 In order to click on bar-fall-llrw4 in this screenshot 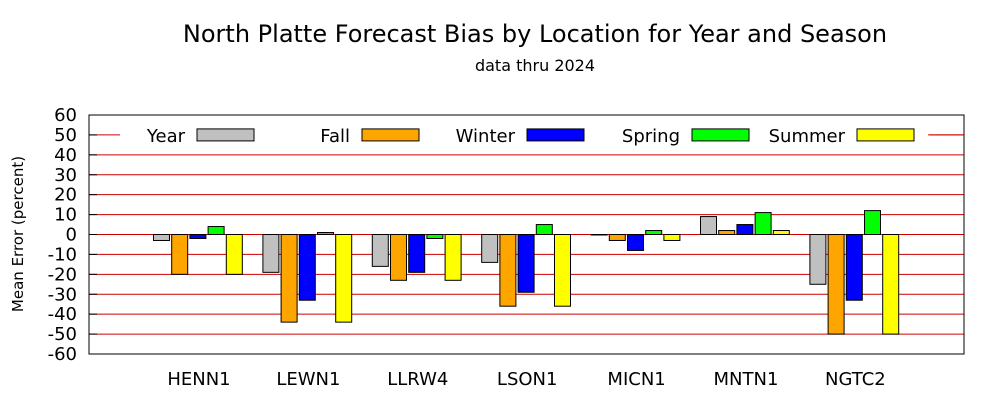, I will do `click(398, 257)`.